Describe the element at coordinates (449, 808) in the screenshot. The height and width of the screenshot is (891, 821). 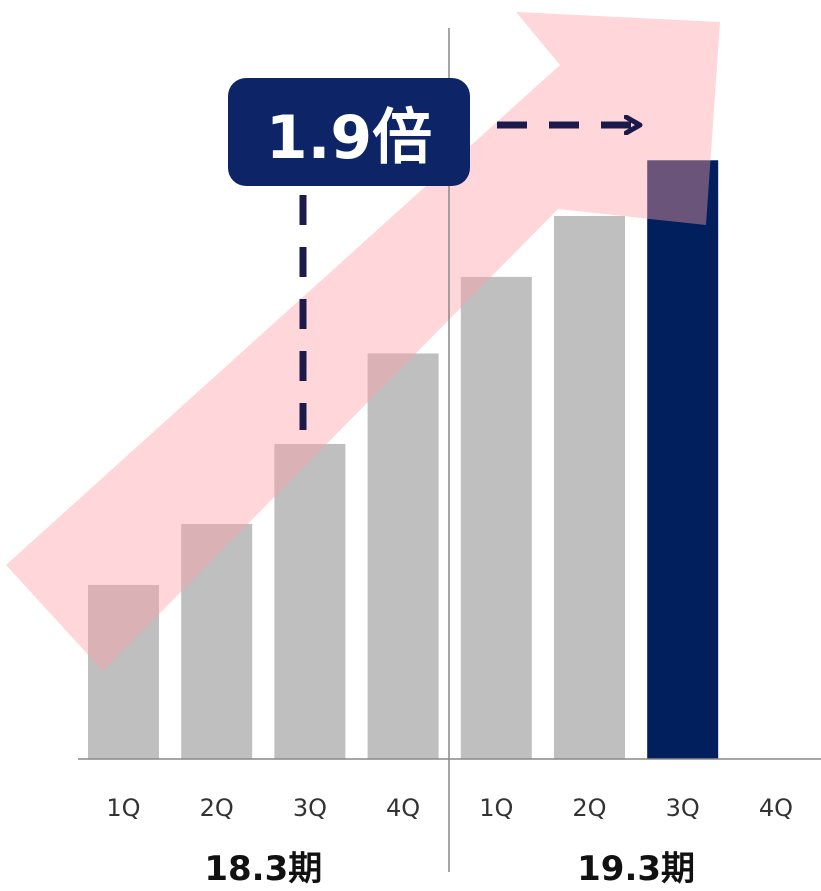
I see `tick-labels: 1Q 2Q 3Q 4Q 1Q 2Q 3Q 4Q` at that location.